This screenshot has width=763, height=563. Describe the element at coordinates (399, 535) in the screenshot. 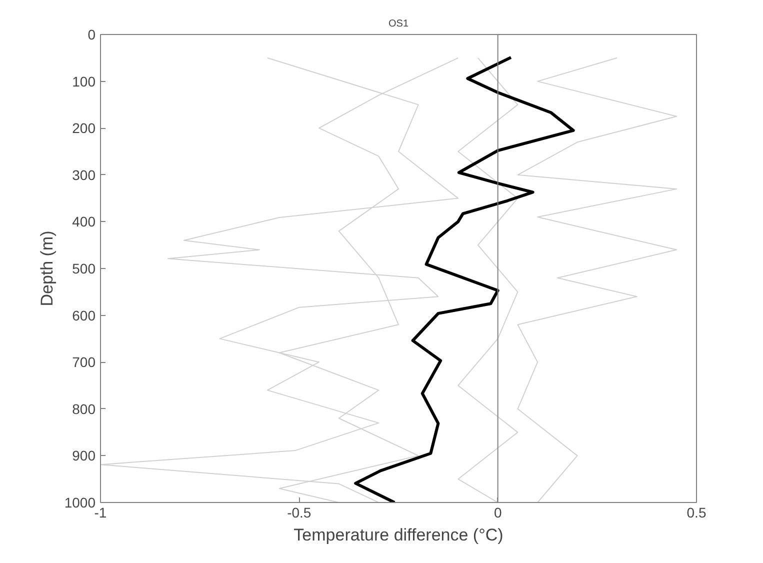

I see `x-axis-title: Temperature difference (°C)` at that location.